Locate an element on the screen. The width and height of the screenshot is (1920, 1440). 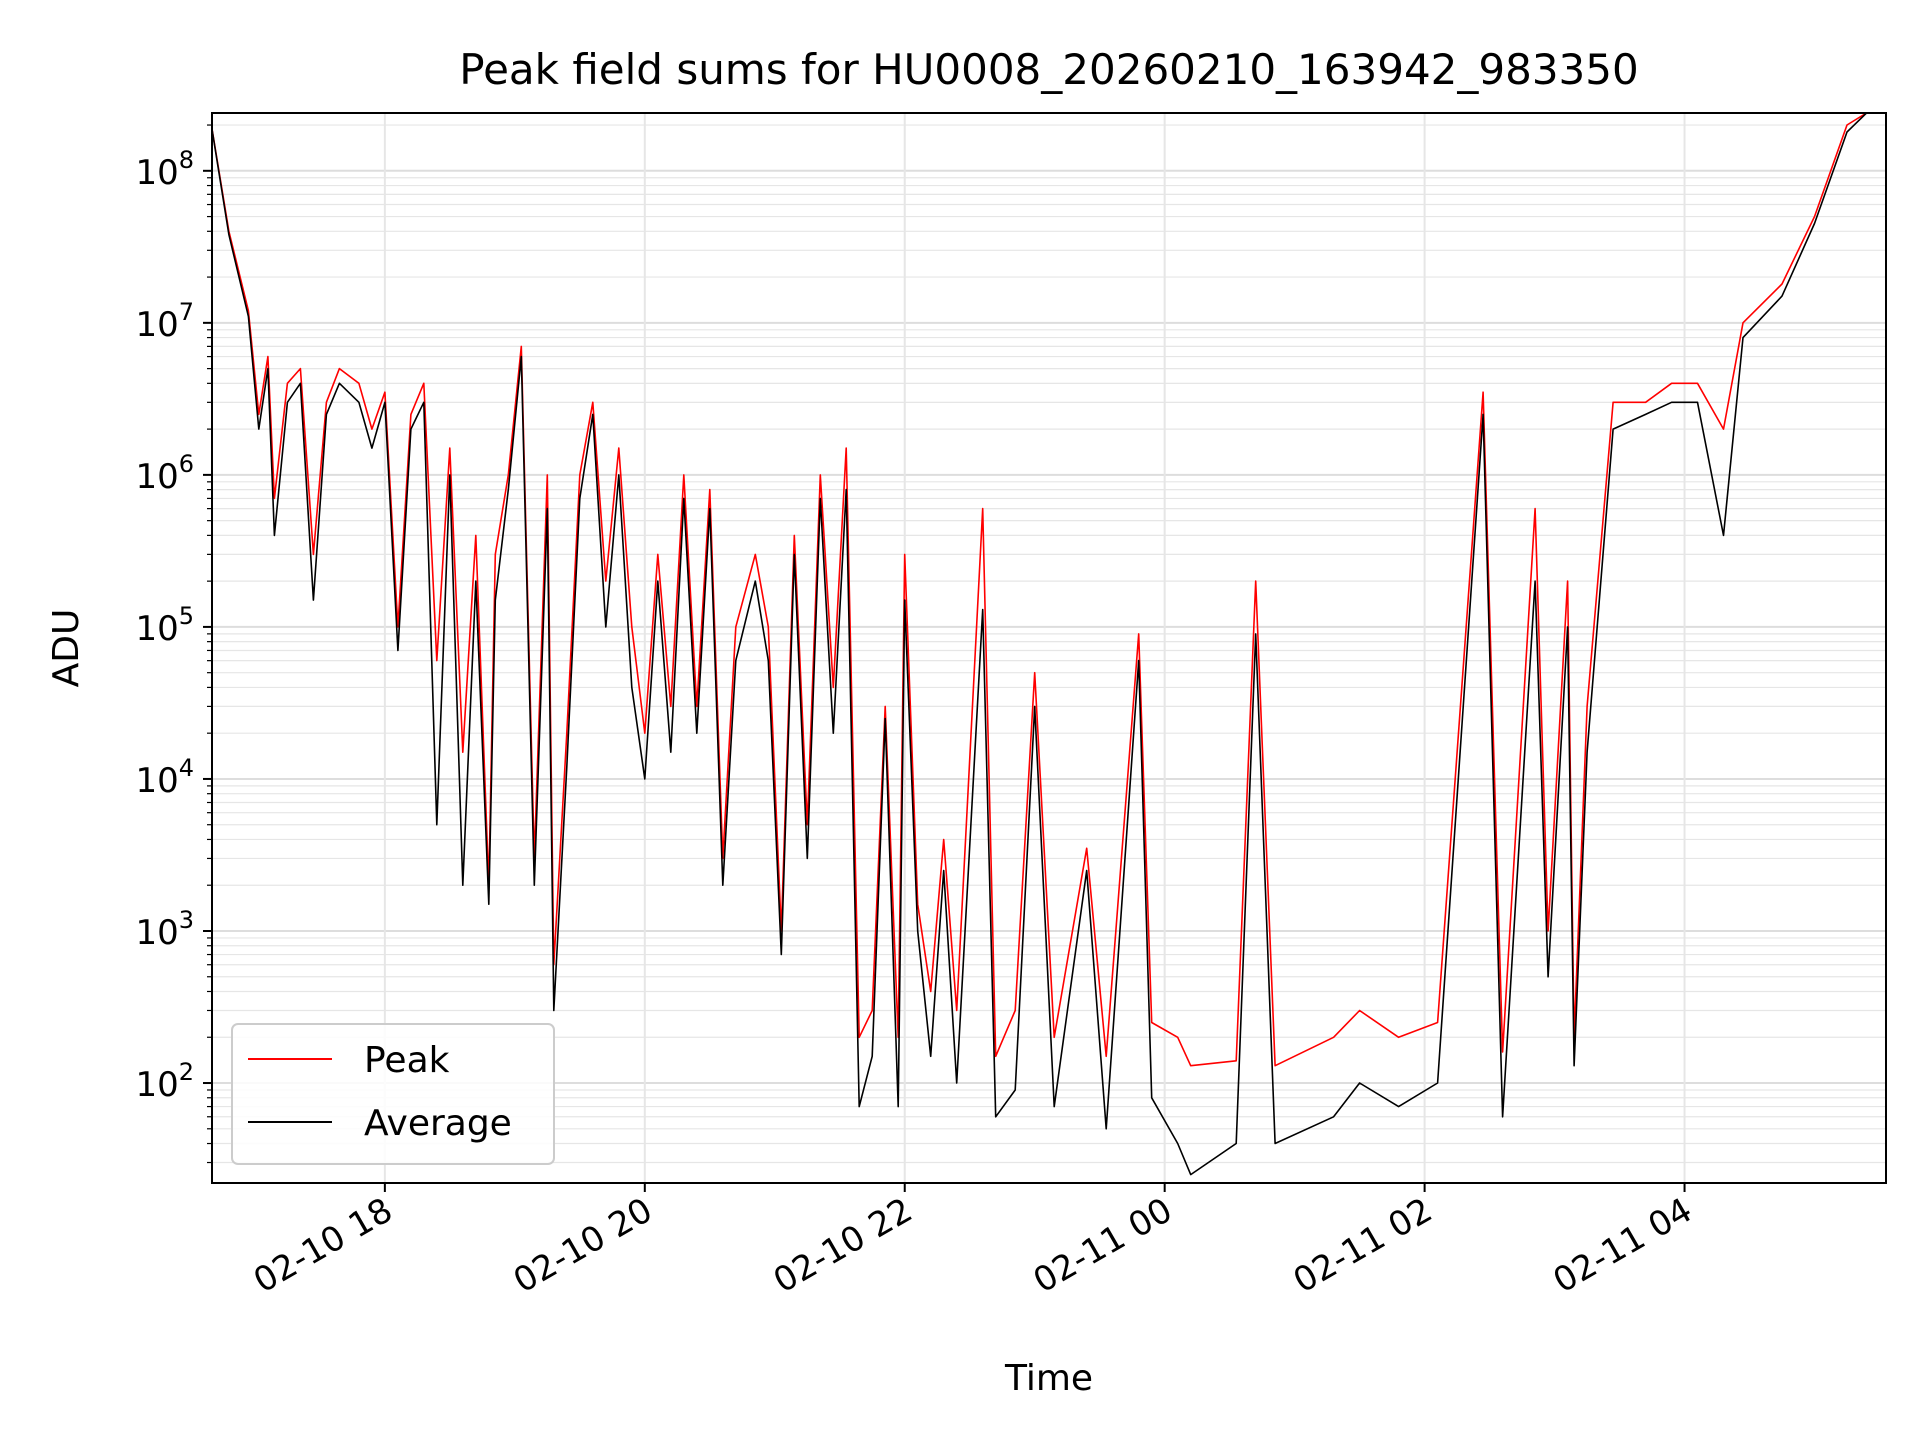
y-tick-label: 10⁵ is located at coordinates (164, 625).